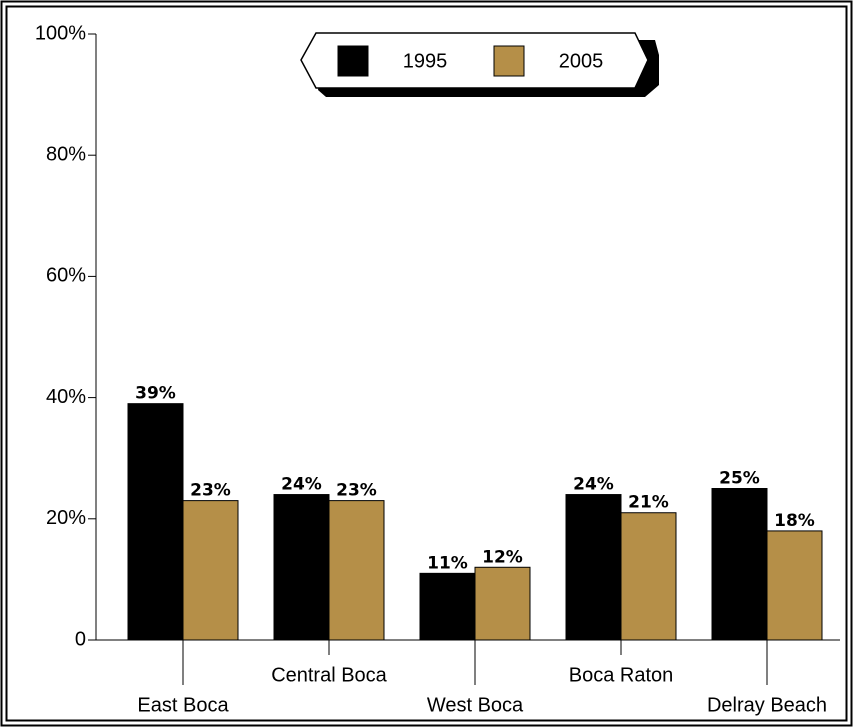 This screenshot has width=853, height=727. Describe the element at coordinates (502, 557) in the screenshot. I see `value-label: 12%` at that location.